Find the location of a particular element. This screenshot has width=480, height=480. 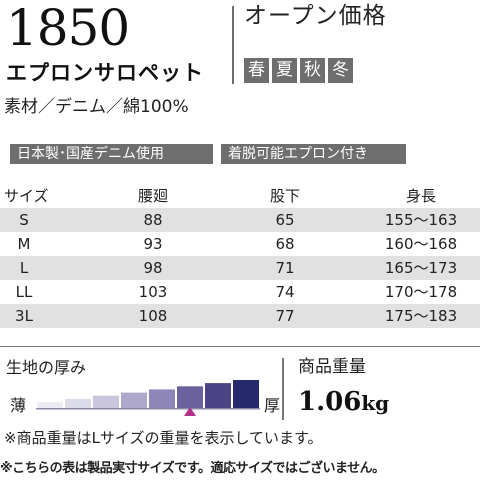

table-cell-height: 170〜178 is located at coordinates (421, 292).